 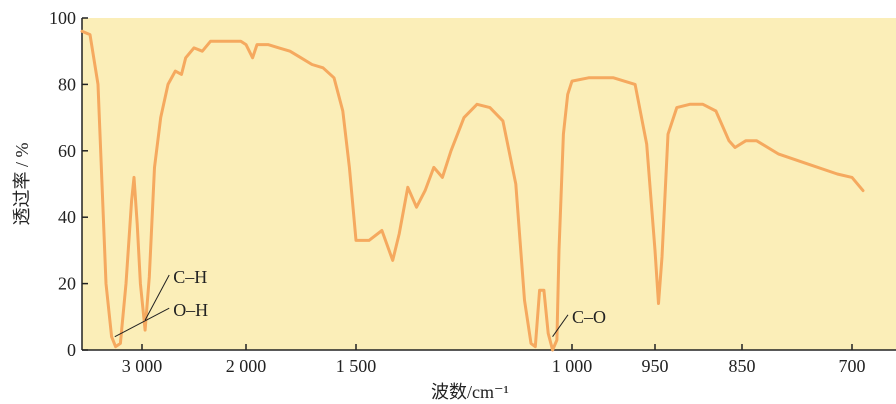 What do you see at coordinates (356, 366) in the screenshot?
I see `x-tick-label: 1 500` at bounding box center [356, 366].